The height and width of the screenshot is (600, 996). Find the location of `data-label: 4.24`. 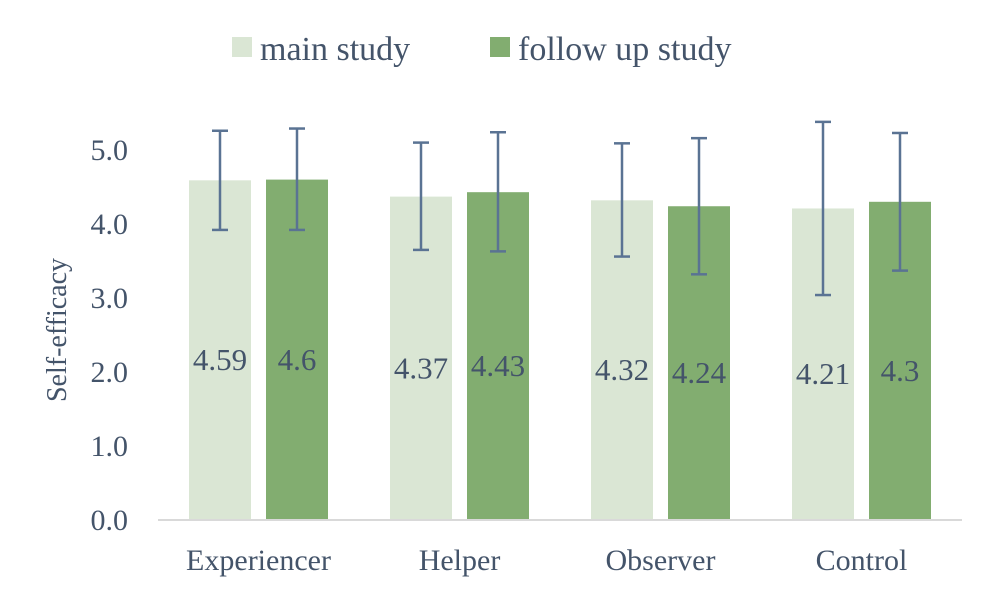

data-label: 4.24 is located at coordinates (699, 372).